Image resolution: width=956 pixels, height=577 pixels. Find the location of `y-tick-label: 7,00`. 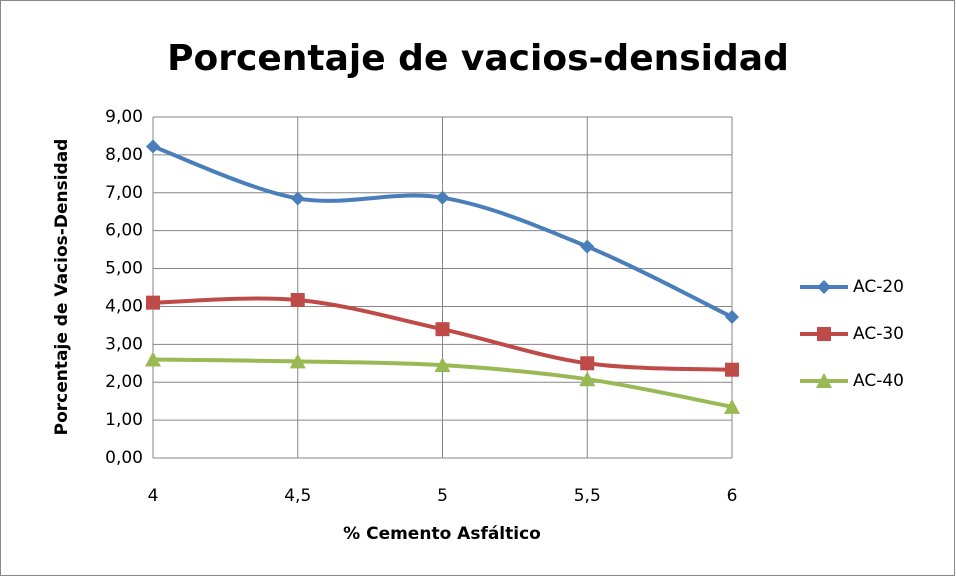

y-tick-label: 7,00 is located at coordinates (124, 193).